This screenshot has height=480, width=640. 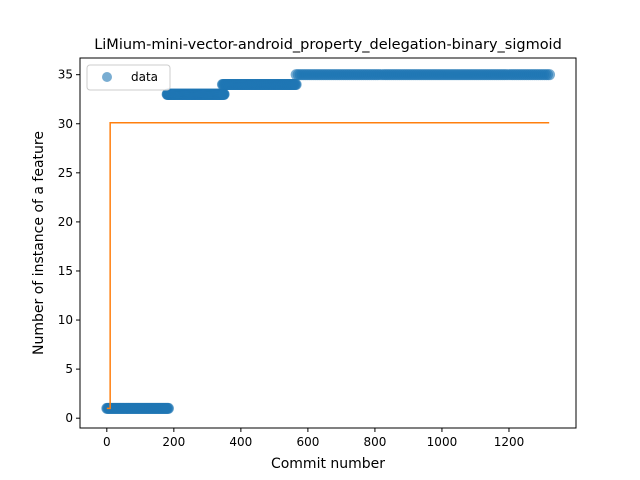 I want to click on legend-label-data: data, so click(x=144, y=77).